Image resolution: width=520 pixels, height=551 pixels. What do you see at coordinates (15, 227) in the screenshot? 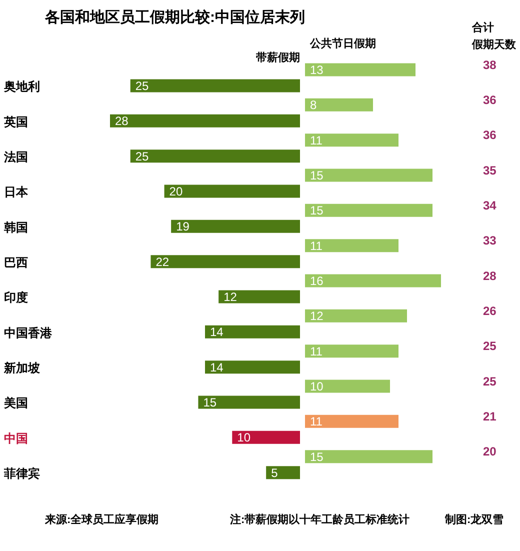
I see `y-tick-label: 韩国` at bounding box center [15, 227].